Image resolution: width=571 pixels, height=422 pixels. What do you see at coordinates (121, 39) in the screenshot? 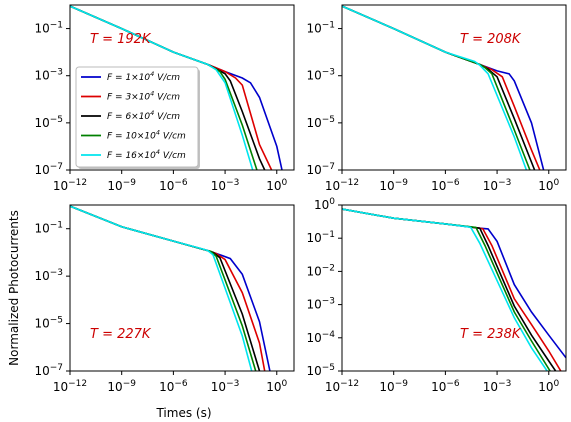
I see `temperature-annotation: T = 192K` at bounding box center [121, 39].